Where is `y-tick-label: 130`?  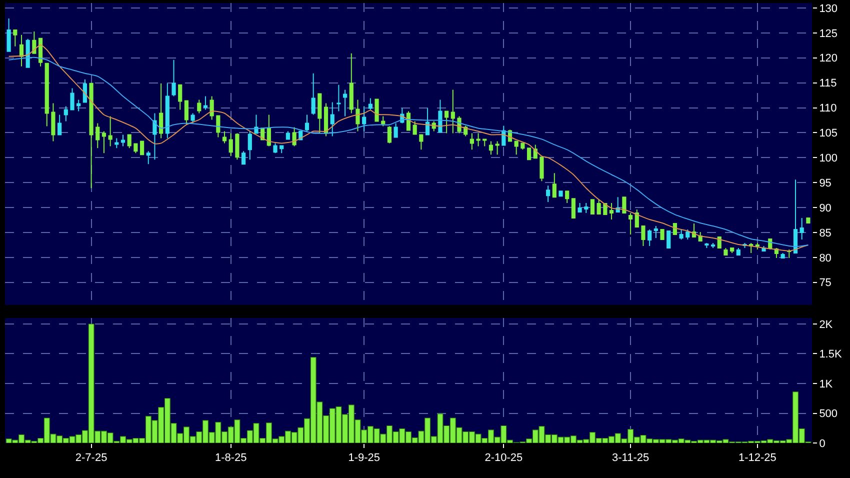
y-tick-label: 130 is located at coordinates (828, 8).